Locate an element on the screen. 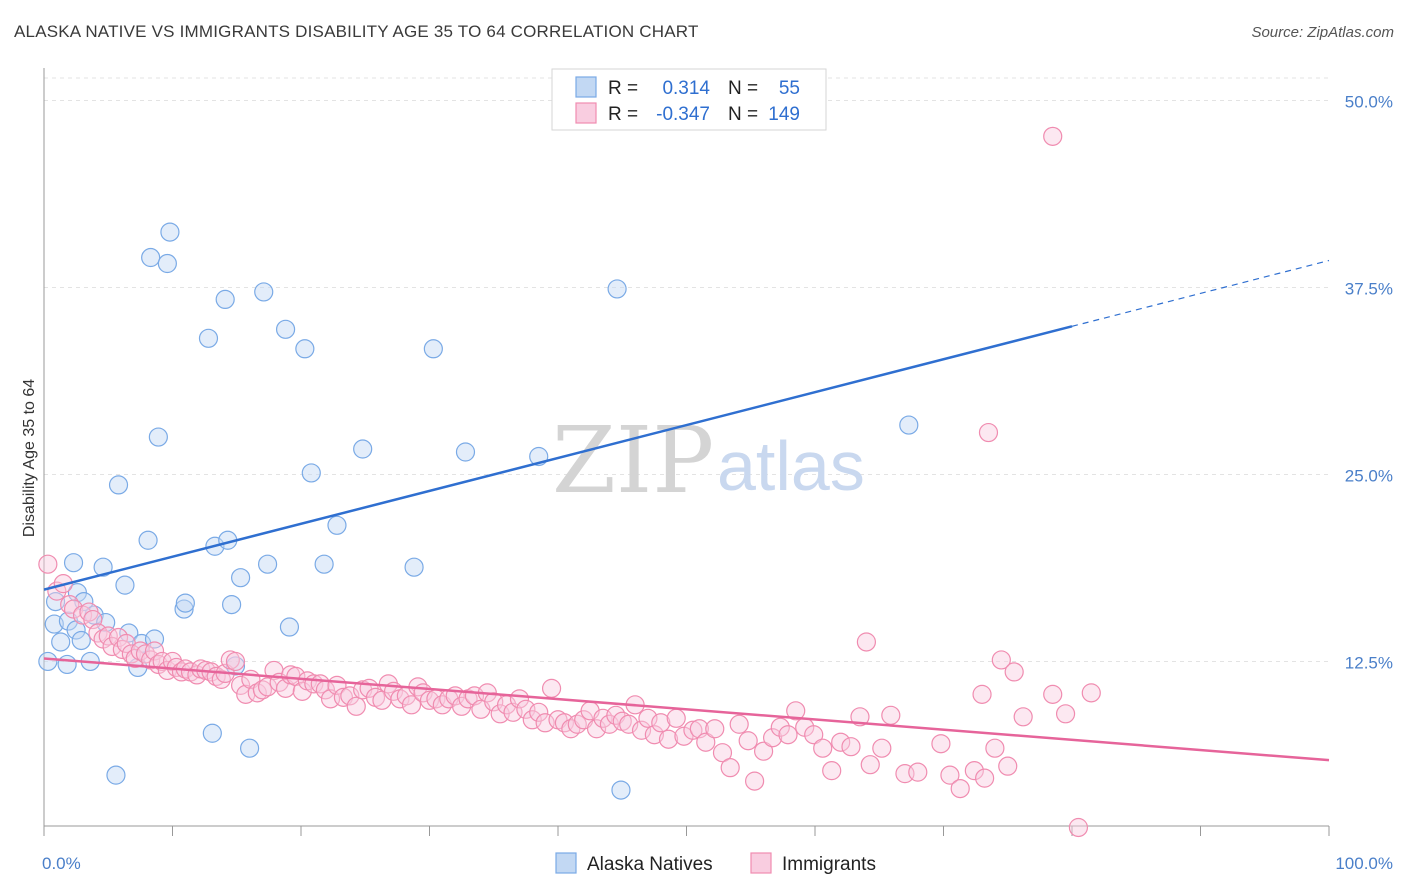 Image resolution: width=1406 pixels, height=892 pixels. legend-r-label-1: R = is located at coordinates (623, 88).